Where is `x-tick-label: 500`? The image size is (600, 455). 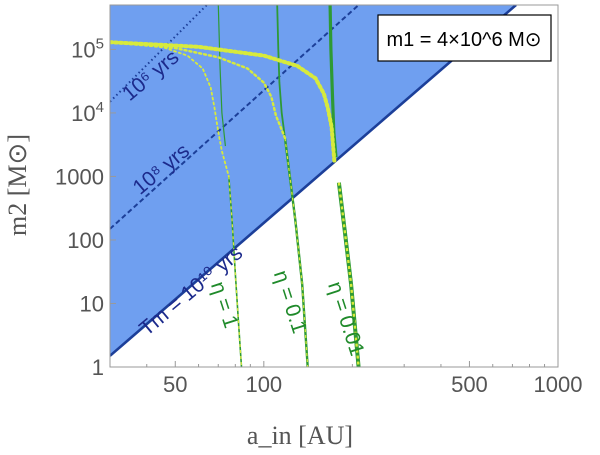
x-tick-label: 500 is located at coordinates (469, 384).